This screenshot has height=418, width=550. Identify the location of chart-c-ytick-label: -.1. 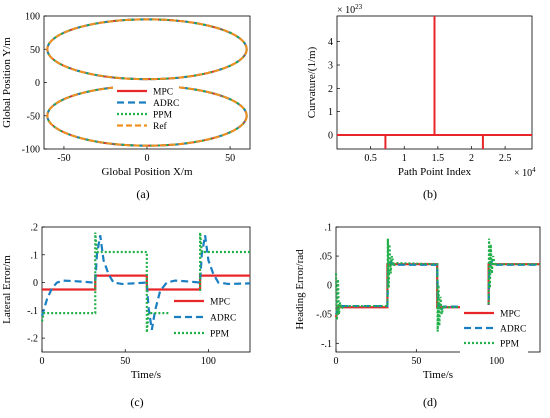
(32, 311).